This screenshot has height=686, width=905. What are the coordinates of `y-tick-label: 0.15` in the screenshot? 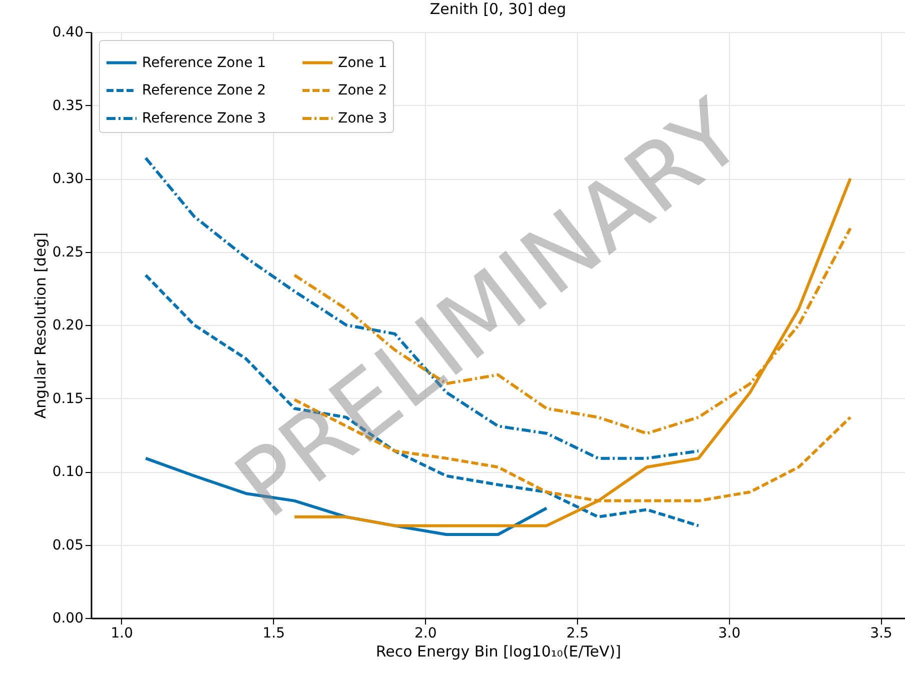 It's located at (68, 398).